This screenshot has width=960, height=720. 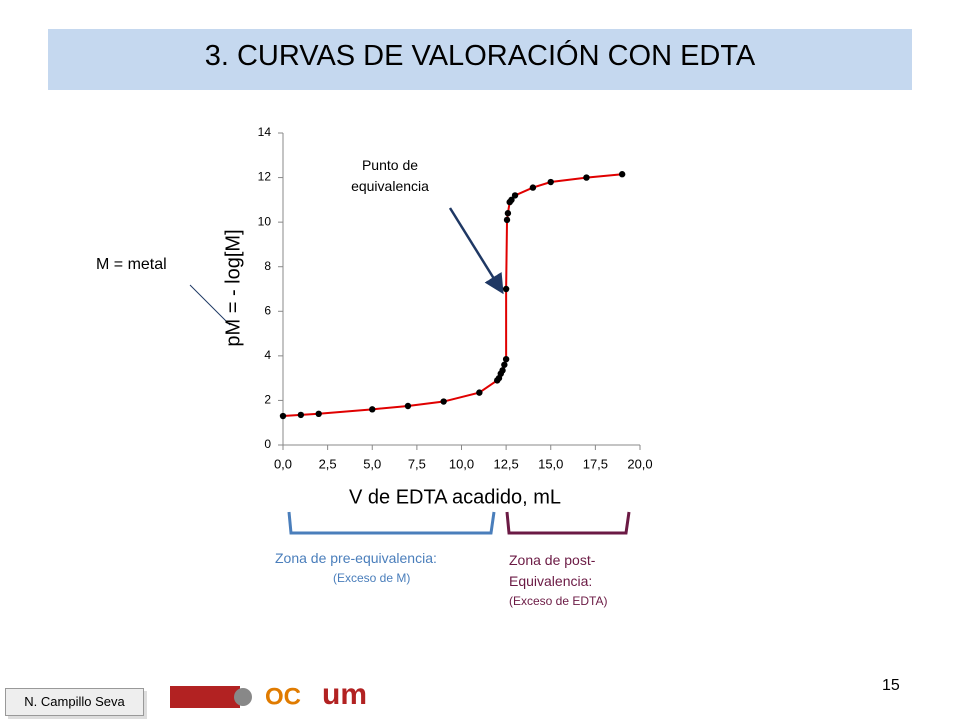 What do you see at coordinates (267, 400) in the screenshot?
I see `y-tick-label: 2` at bounding box center [267, 400].